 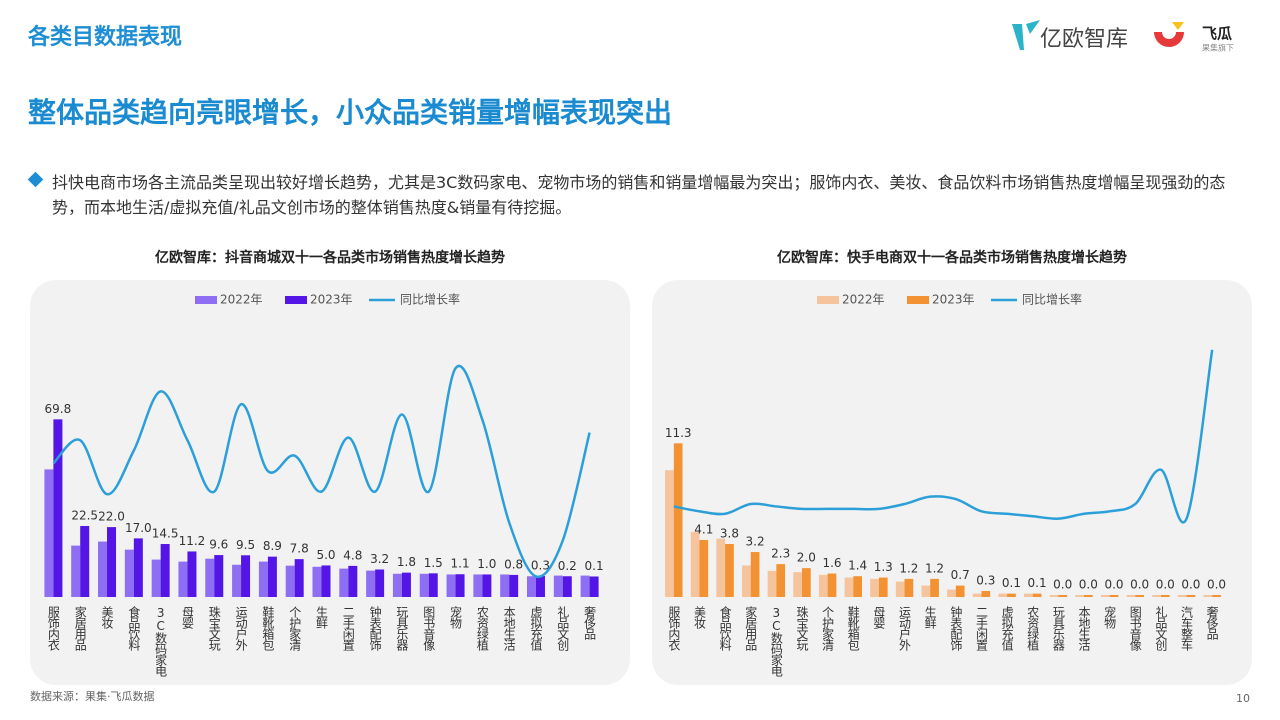 I want to click on x-tick-label: 钟表配饰, so click(x=956, y=628).